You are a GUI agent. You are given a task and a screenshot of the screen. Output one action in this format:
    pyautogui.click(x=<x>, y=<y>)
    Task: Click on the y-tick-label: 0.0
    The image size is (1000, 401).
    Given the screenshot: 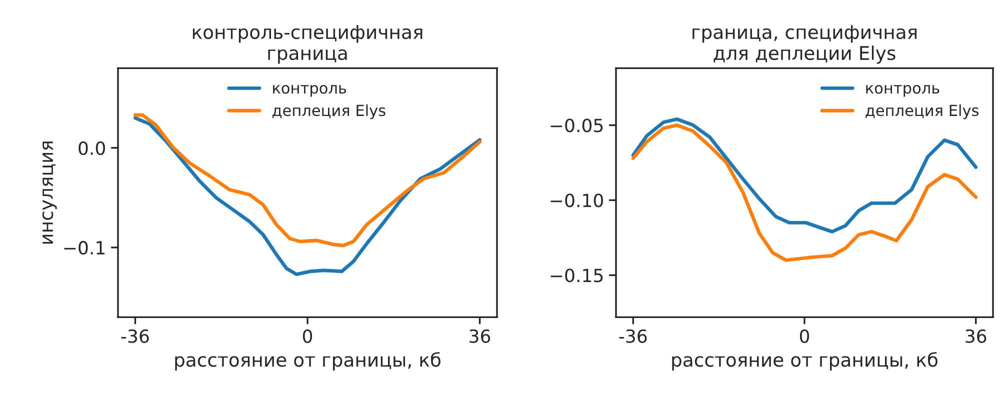 What is the action you would take?
    pyautogui.click(x=91, y=148)
    